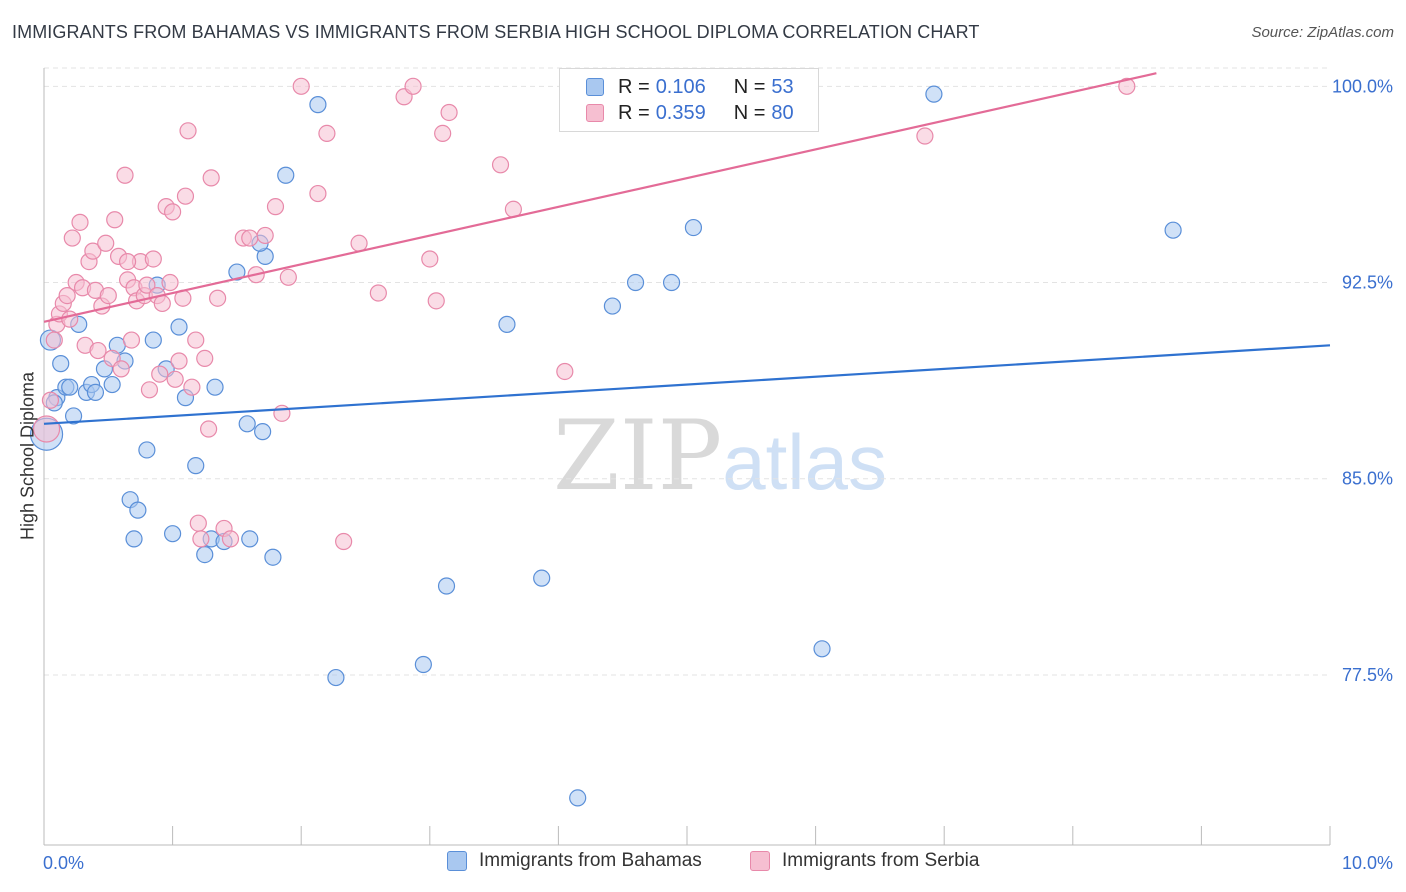 This screenshot has height=892, width=1406. What do you see at coordinates (680, 86) in the screenshot?
I see `legend-r-value-bahamas: 0.106` at bounding box center [680, 86].